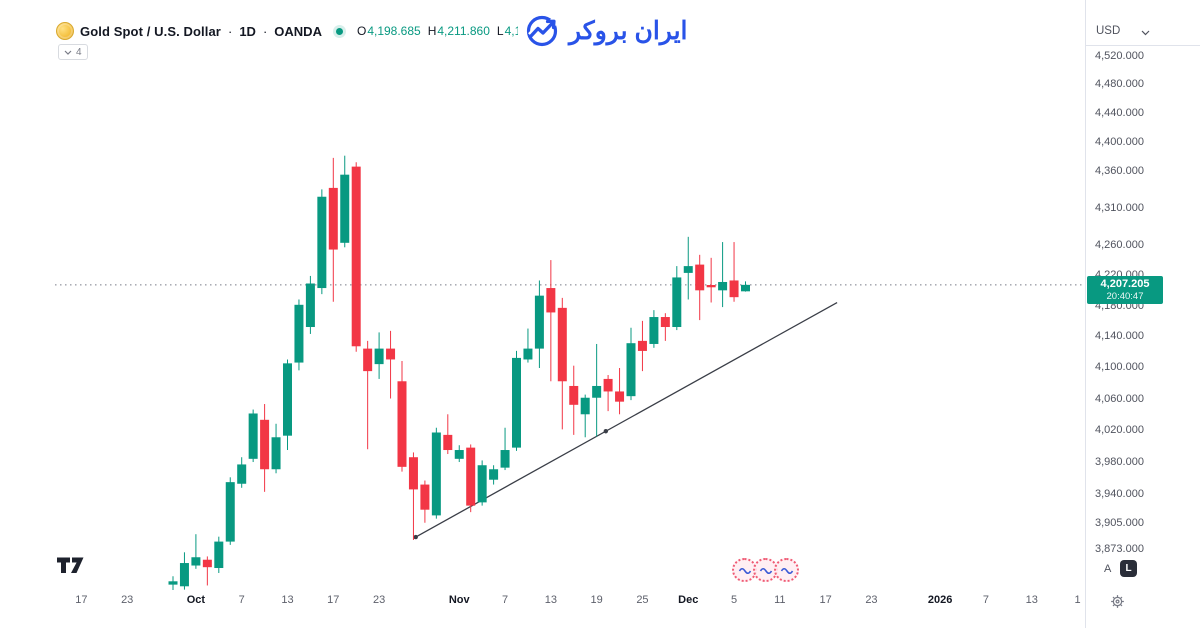  I want to click on price-tick: 4,020.000, so click(1119, 430).